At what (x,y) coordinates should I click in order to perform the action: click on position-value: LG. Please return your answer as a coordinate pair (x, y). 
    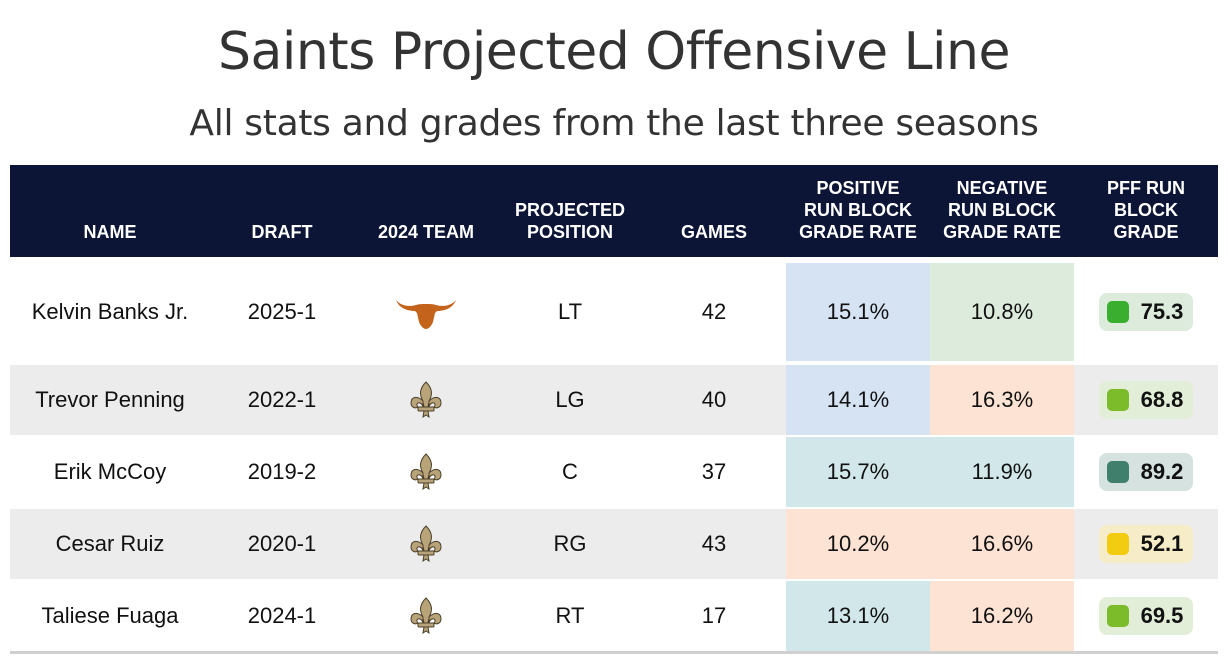
    Looking at the image, I should click on (570, 399).